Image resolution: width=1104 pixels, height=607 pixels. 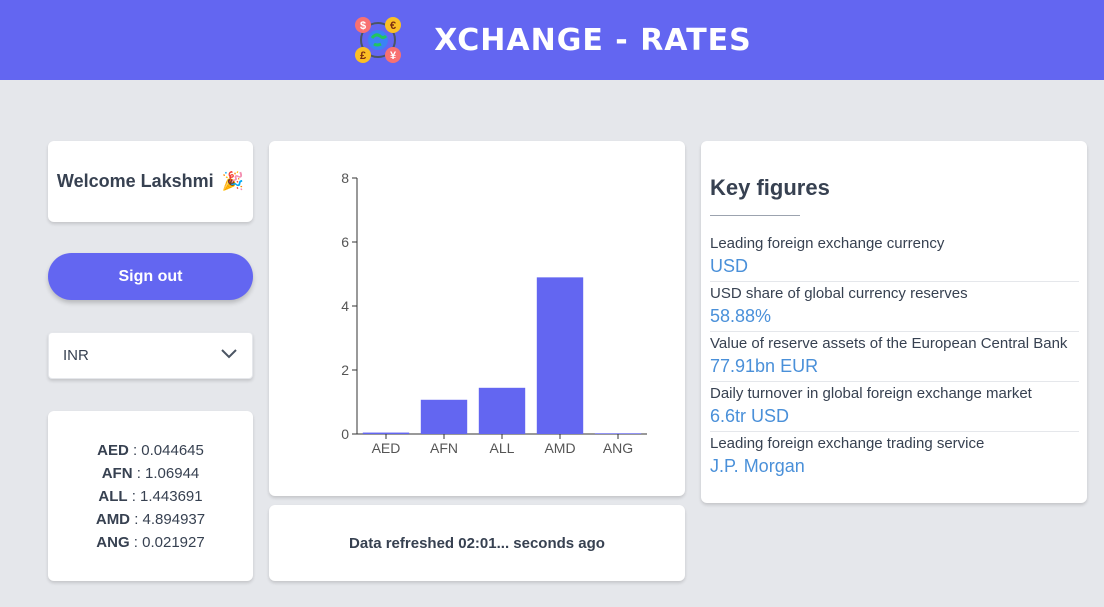 What do you see at coordinates (494, 313) in the screenshot?
I see `bar-chart-svg: 0 2 4 6 8 AED AFN ALL AMD ANG` at bounding box center [494, 313].